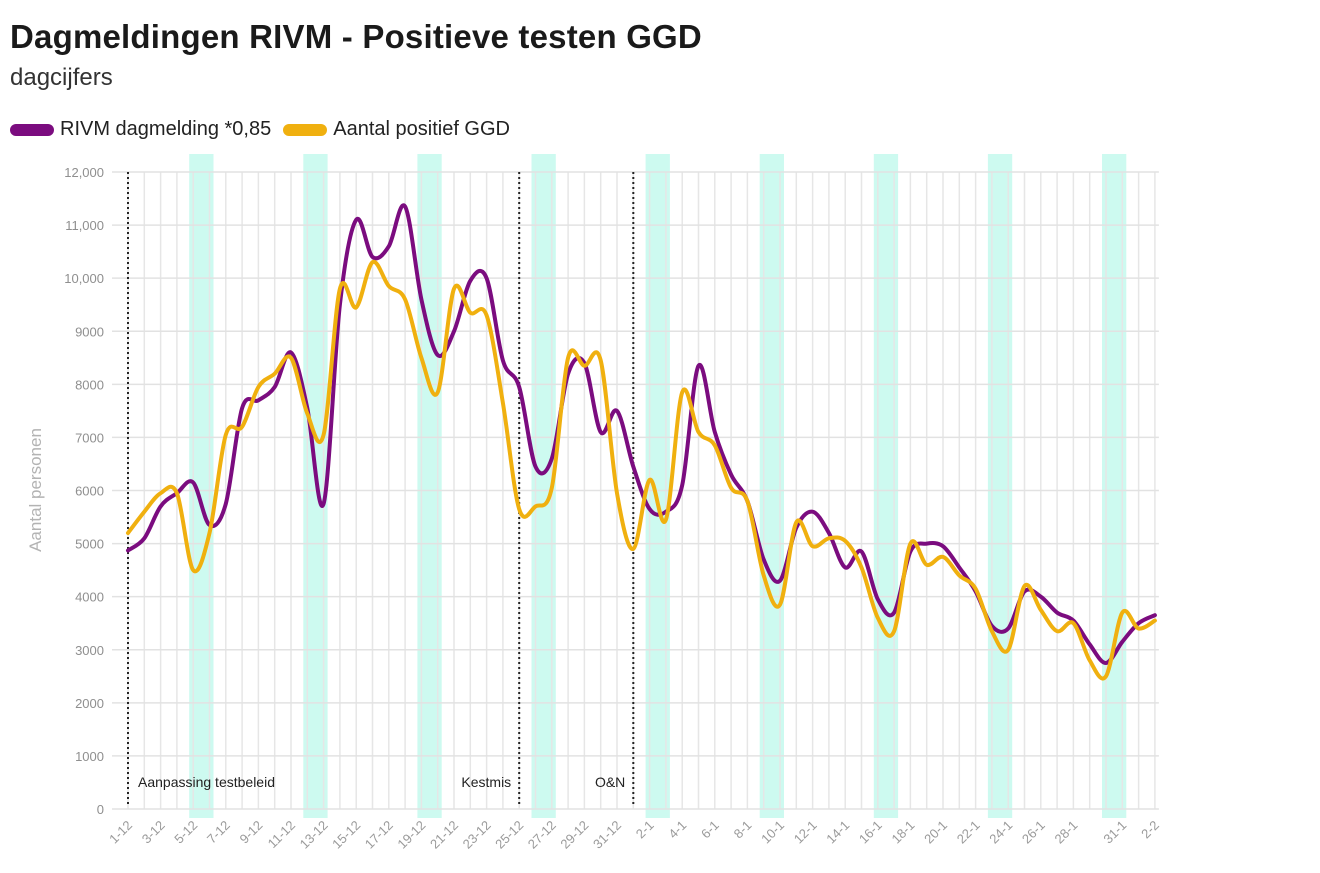 This screenshot has width=1320, height=873. I want to click on x-tick-label: 31-12, so click(607, 835).